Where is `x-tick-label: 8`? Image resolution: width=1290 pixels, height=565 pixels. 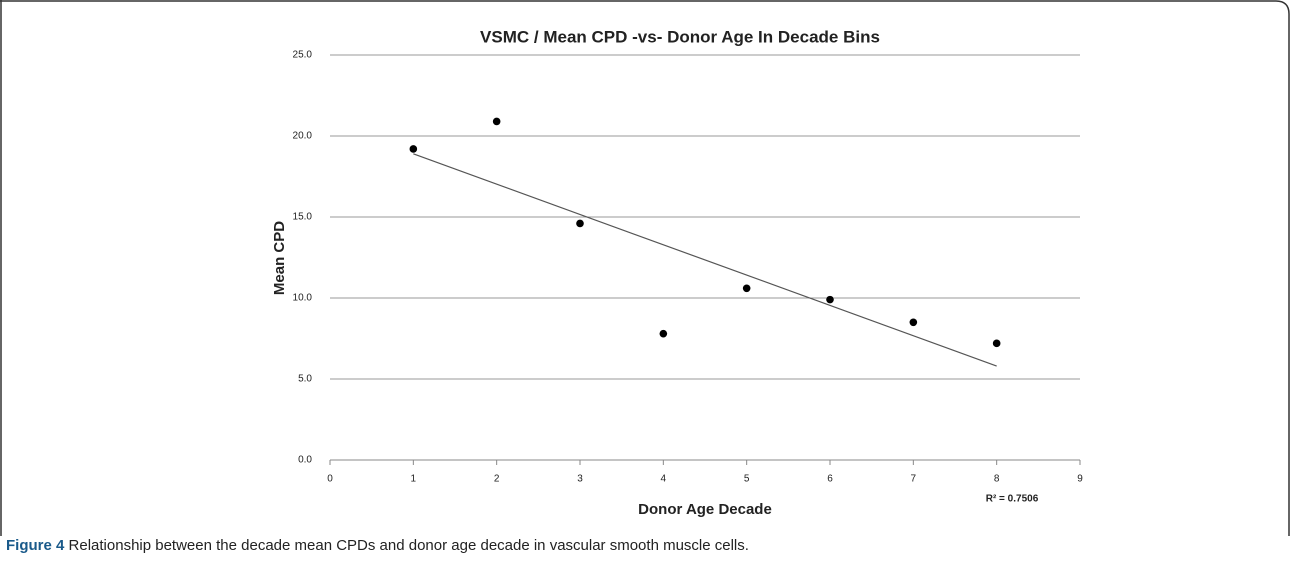 x-tick-label: 8 is located at coordinates (997, 479).